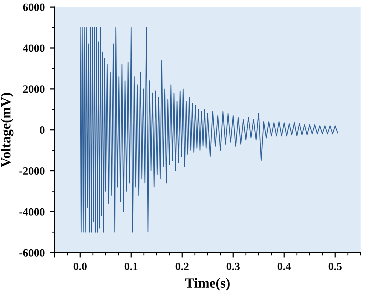 This screenshot has height=293, width=366. I want to click on x-axis-title: Time(s), so click(207, 284).